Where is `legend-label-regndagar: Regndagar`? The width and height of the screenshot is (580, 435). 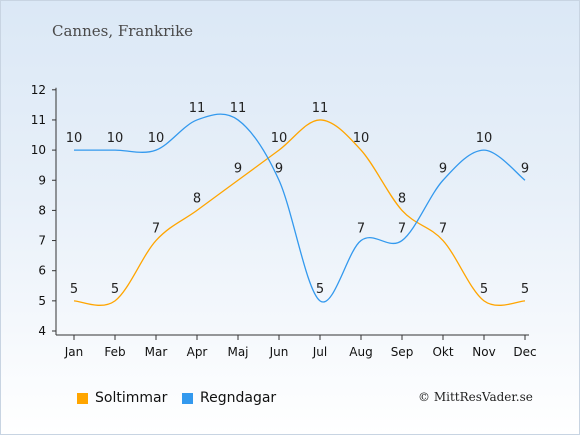
legend-label-regndagar: Regndagar is located at coordinates (238, 398).